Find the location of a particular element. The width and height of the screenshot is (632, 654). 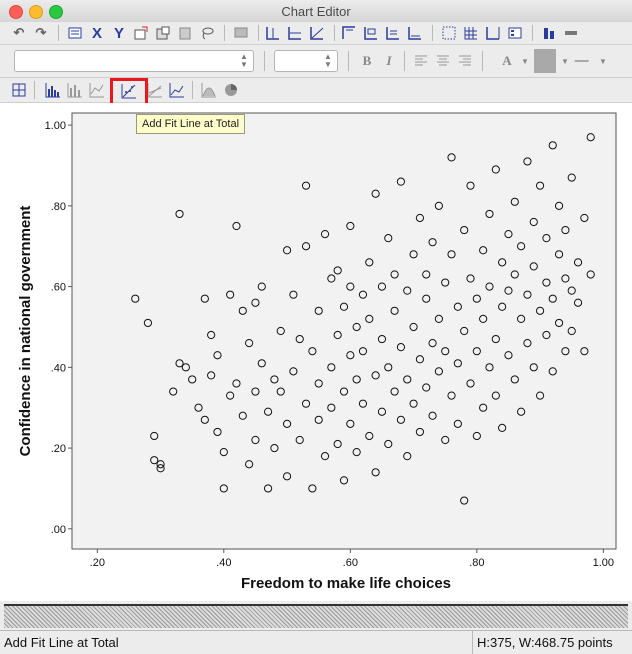

text-color-button: A is located at coordinates (507, 60).